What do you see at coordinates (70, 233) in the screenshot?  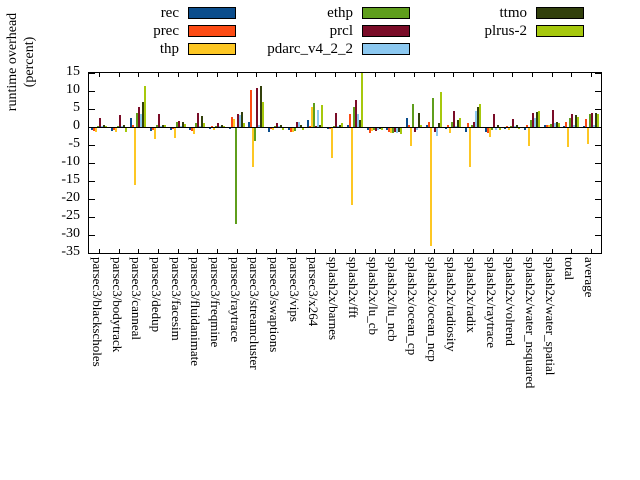 I see `y-tick-label: -30` at bounding box center [70, 233].